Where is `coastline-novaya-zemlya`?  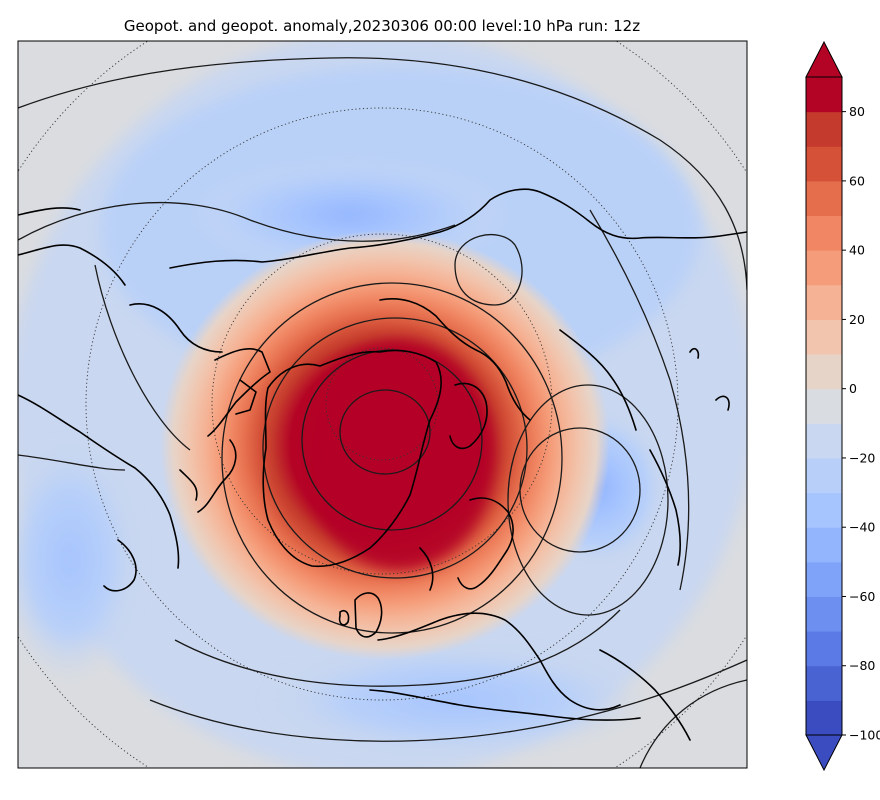
coastline-novaya-zemlya is located at coordinates (468, 416).